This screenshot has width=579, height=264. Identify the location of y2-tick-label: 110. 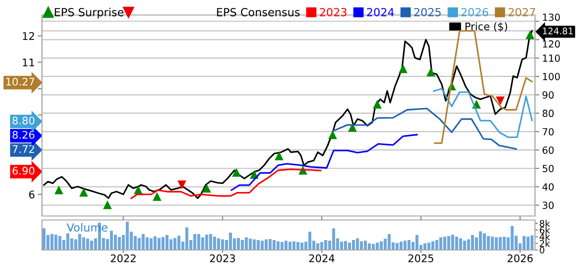
(551, 58).